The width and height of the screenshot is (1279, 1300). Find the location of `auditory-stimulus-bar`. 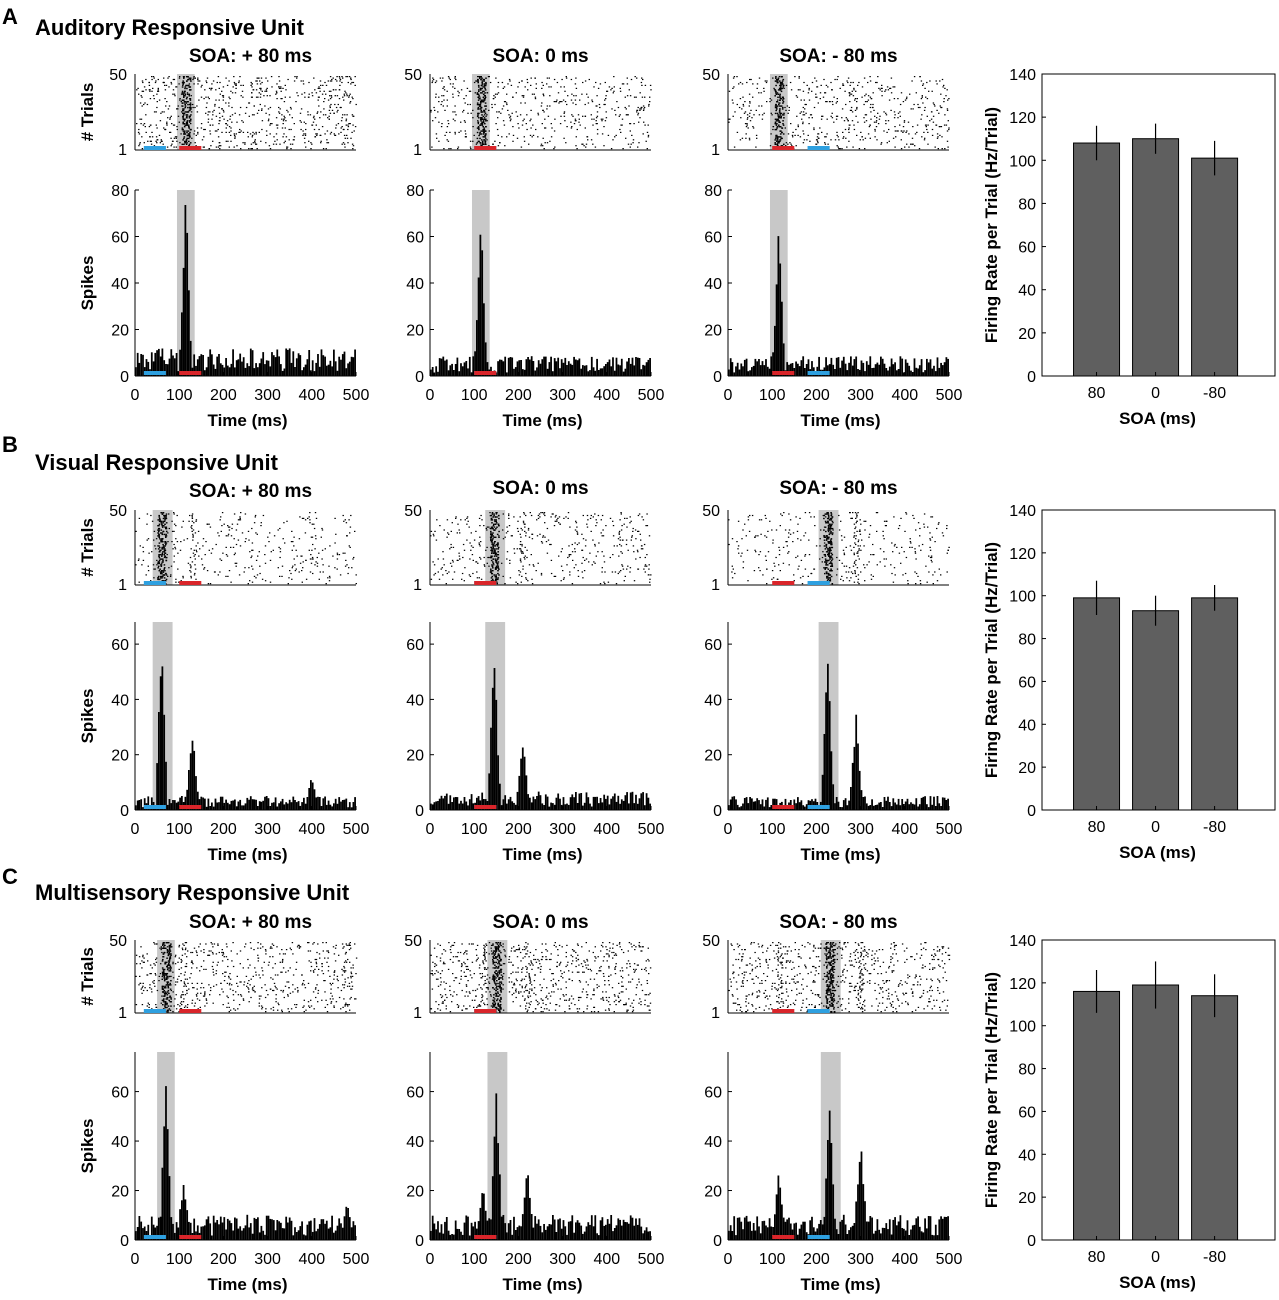

auditory-stimulus-bar is located at coordinates (190, 373).